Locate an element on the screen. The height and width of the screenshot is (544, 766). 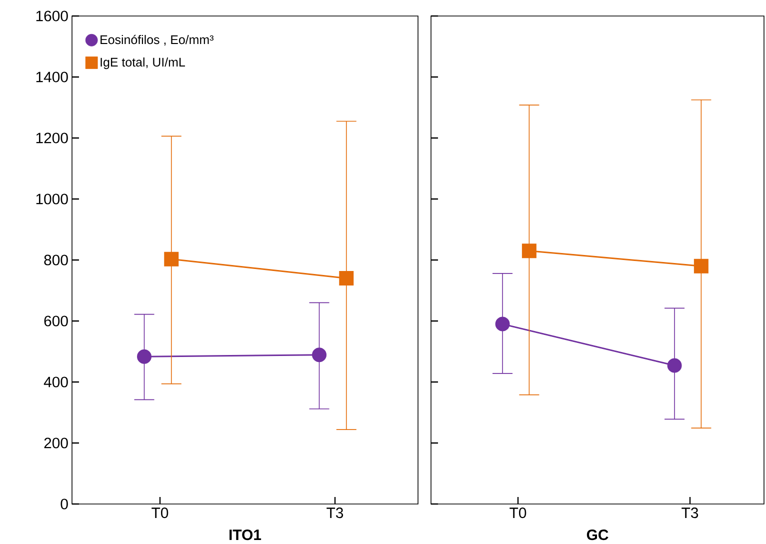
y-tick-label: 600 is located at coordinates (56, 321).